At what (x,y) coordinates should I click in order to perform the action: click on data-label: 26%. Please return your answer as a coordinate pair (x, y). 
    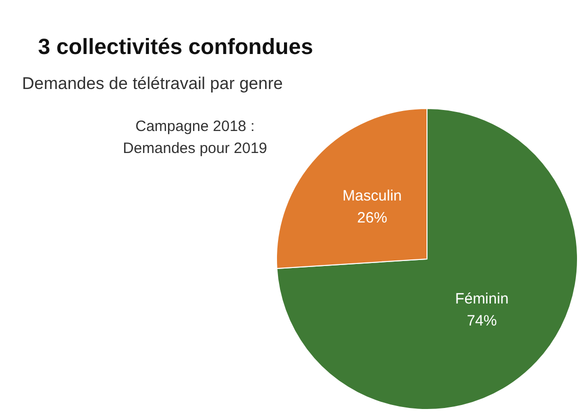
    Looking at the image, I should click on (372, 218).